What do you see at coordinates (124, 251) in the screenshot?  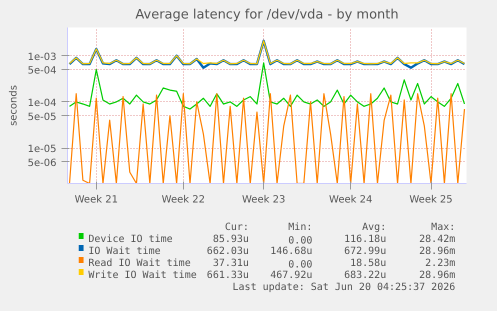 I see `legend-label: IO Wait time` at bounding box center [124, 251].